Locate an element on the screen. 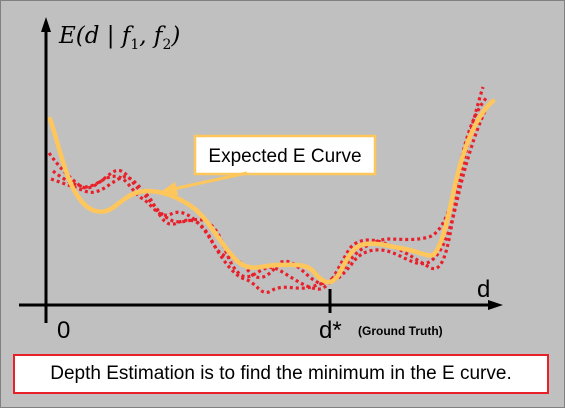  callout-label: Expected E Curve is located at coordinates (284, 156).